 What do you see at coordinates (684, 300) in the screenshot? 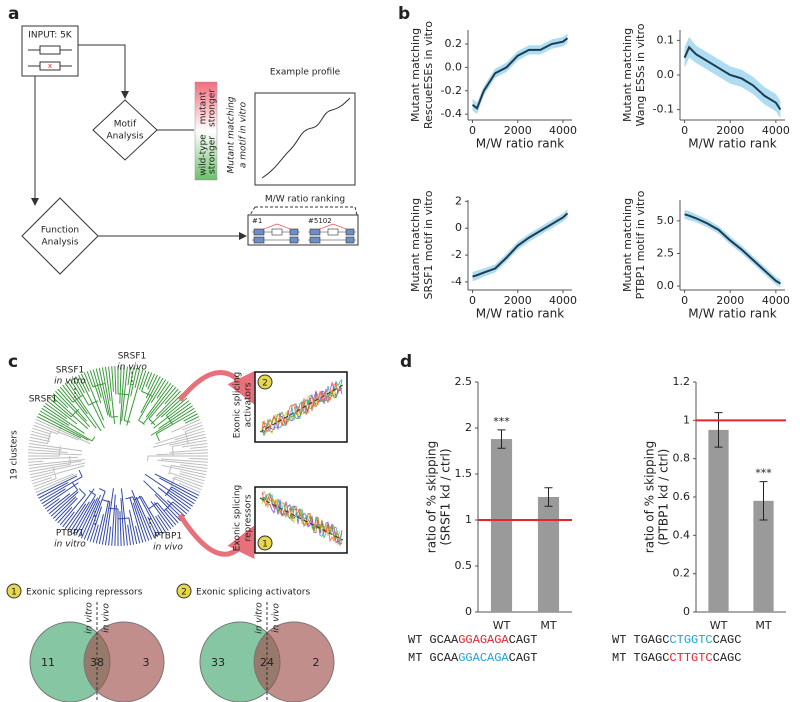
I see `x-tick-label: 0` at bounding box center [684, 300].